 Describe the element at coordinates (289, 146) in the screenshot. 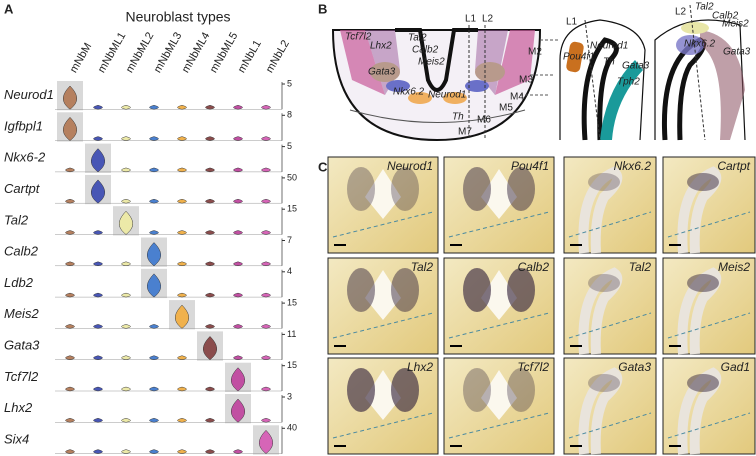

I see `y-tick-label: 5` at that location.